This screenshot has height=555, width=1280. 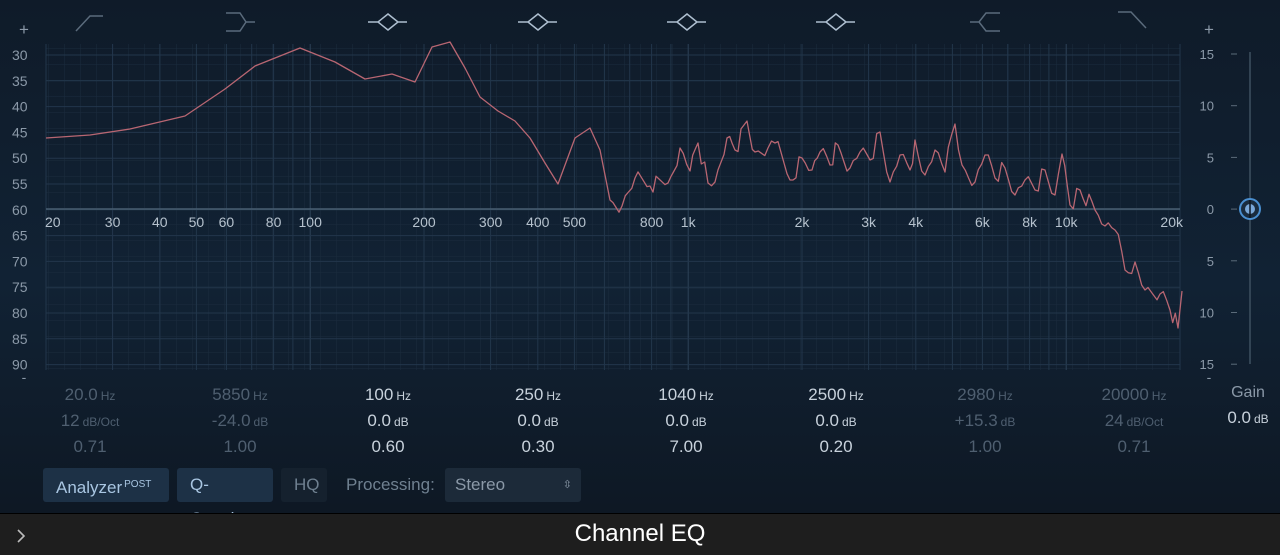 I want to click on band-2-params: 5850 Hz -24.0 dB 1.00, so click(x=240, y=423).